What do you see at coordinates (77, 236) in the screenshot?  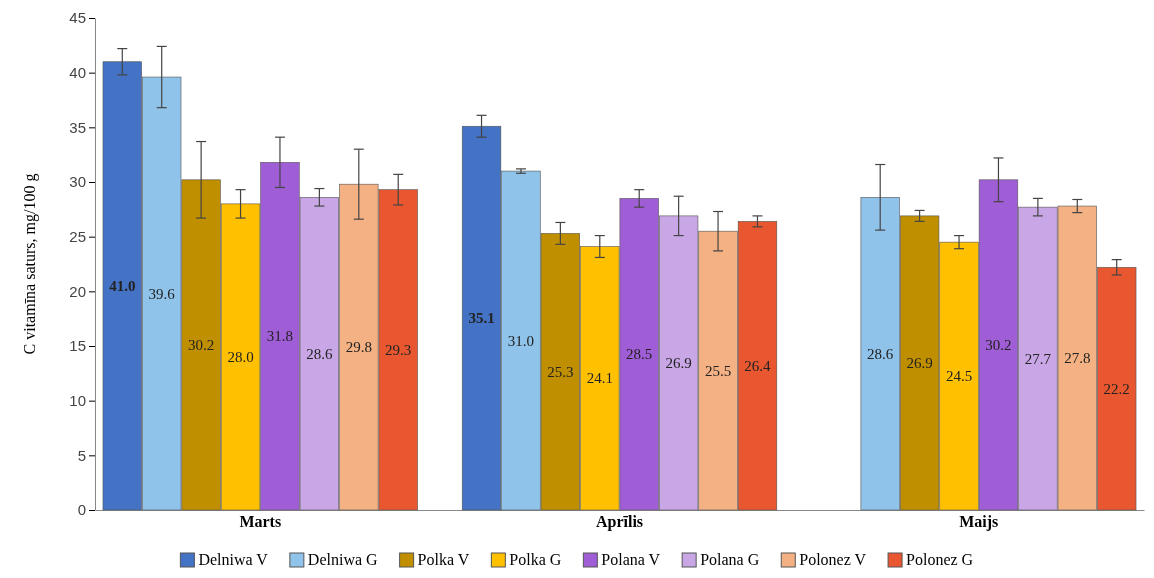 I see `y-tick-label: 25` at bounding box center [77, 236].